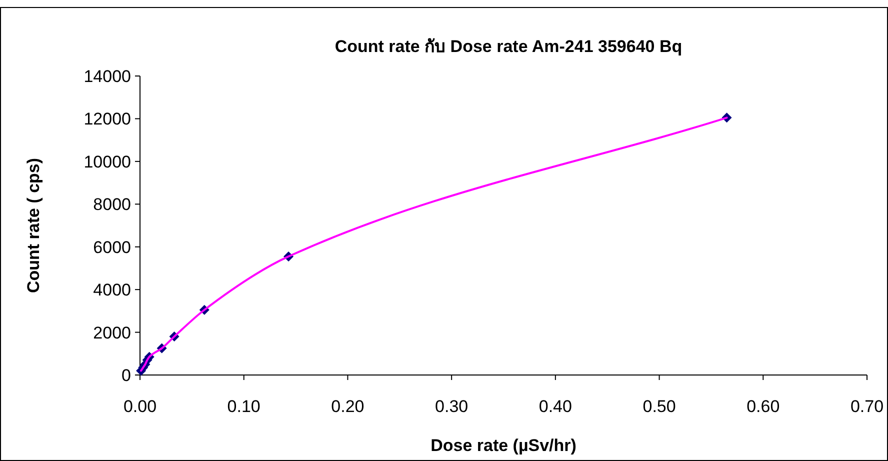 The width and height of the screenshot is (888, 461). I want to click on x-tick-label: 0.50, so click(659, 406).